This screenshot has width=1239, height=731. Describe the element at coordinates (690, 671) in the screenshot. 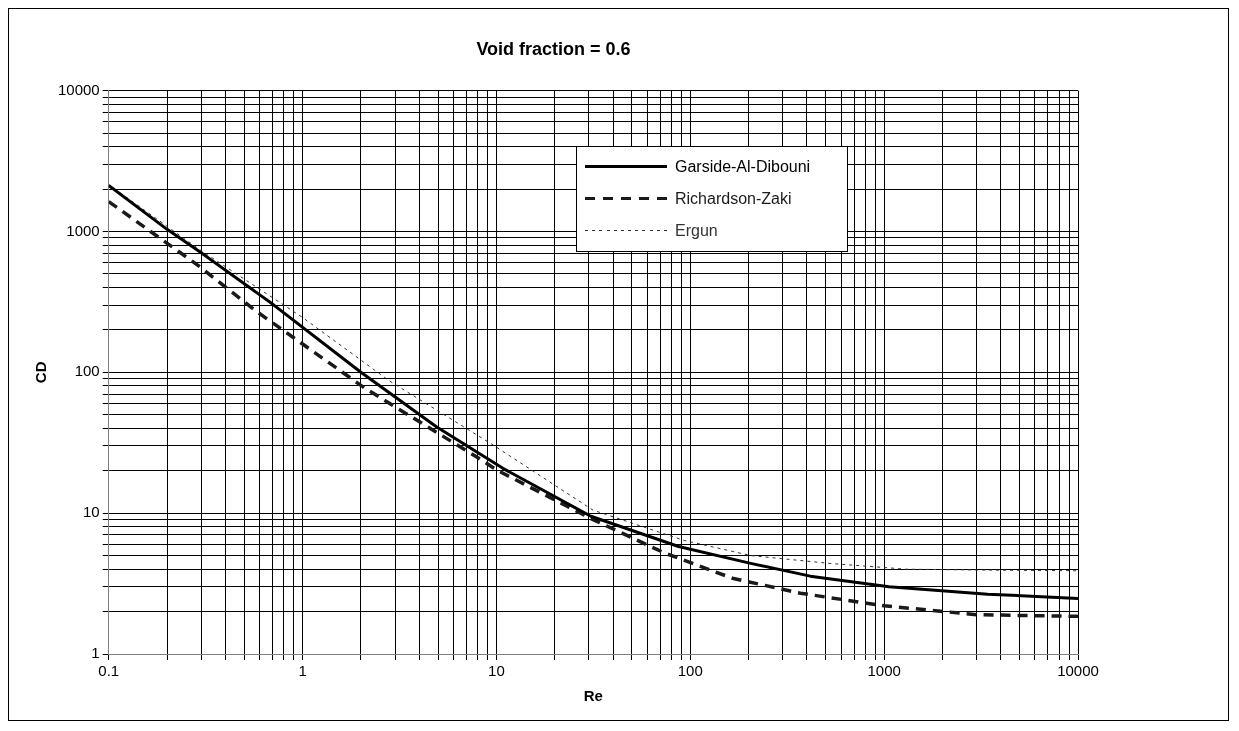

I see `x-tick-label: 100` at that location.